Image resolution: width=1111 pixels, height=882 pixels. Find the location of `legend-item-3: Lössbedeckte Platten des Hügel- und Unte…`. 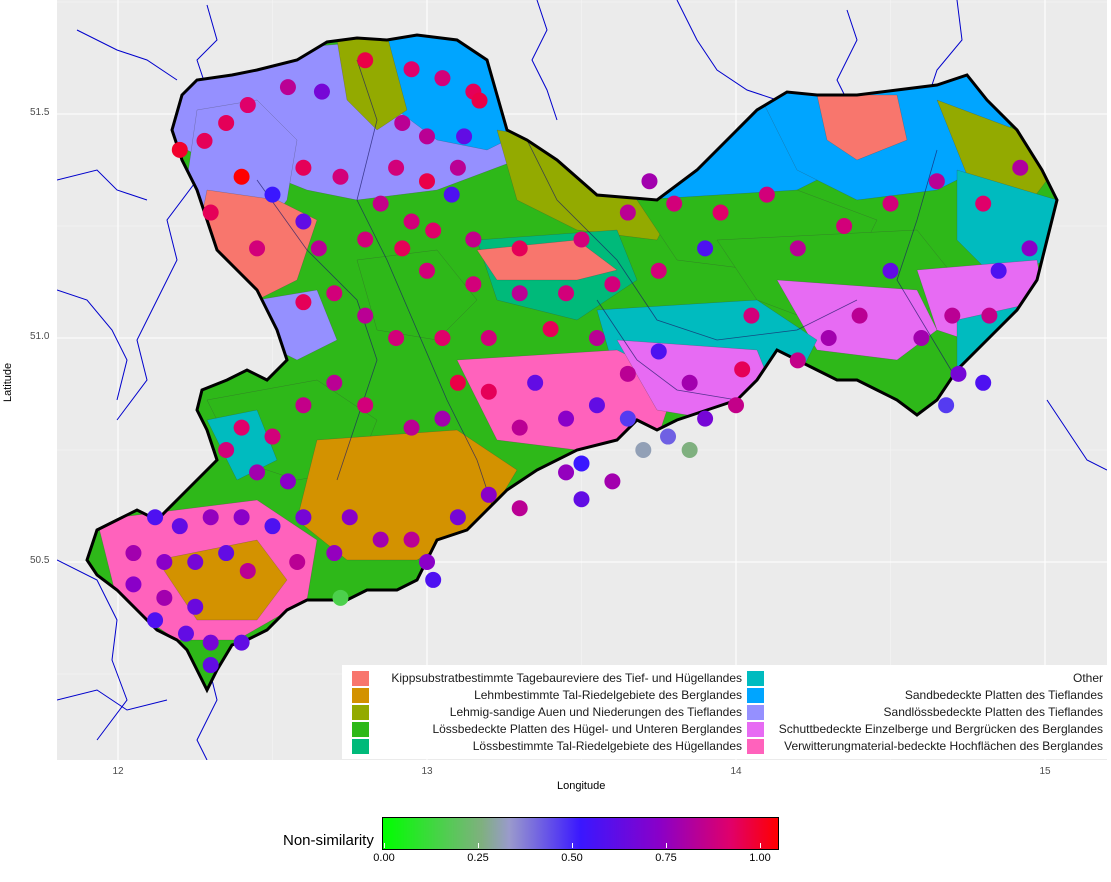

legend-item-3: Lössbedeckte Platten des Hügel- und Unte… is located at coordinates (547, 729).